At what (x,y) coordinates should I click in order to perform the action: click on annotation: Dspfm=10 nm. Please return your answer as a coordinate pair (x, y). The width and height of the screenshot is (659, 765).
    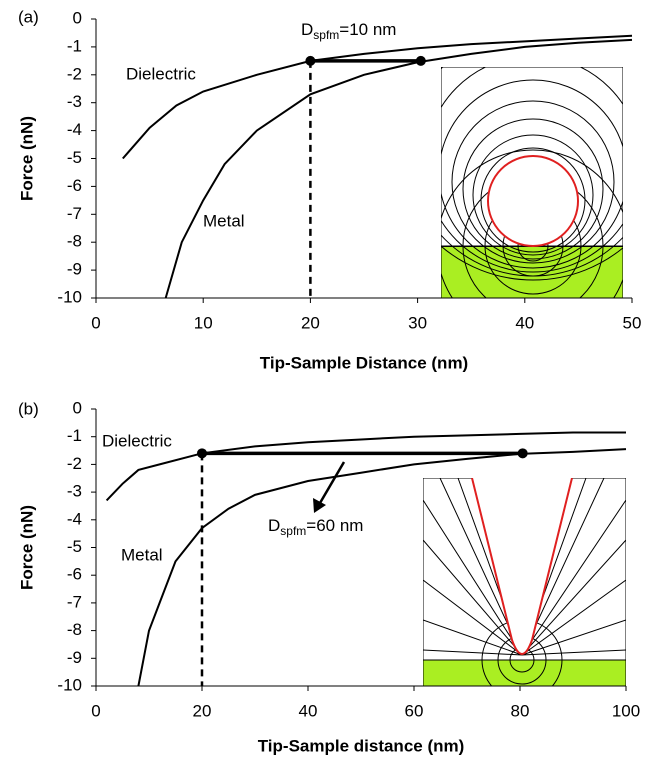
    Looking at the image, I should click on (348, 31).